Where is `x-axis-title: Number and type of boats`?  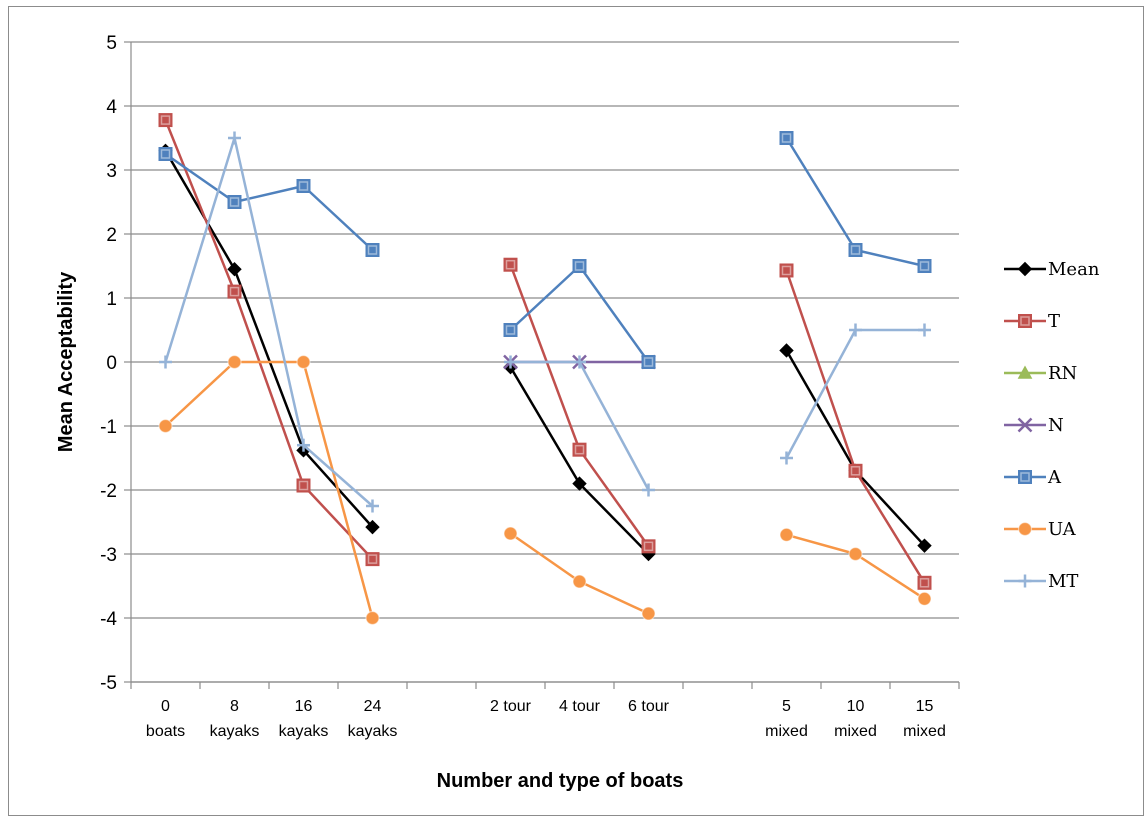
x-axis-title: Number and type of boats is located at coordinates (560, 781).